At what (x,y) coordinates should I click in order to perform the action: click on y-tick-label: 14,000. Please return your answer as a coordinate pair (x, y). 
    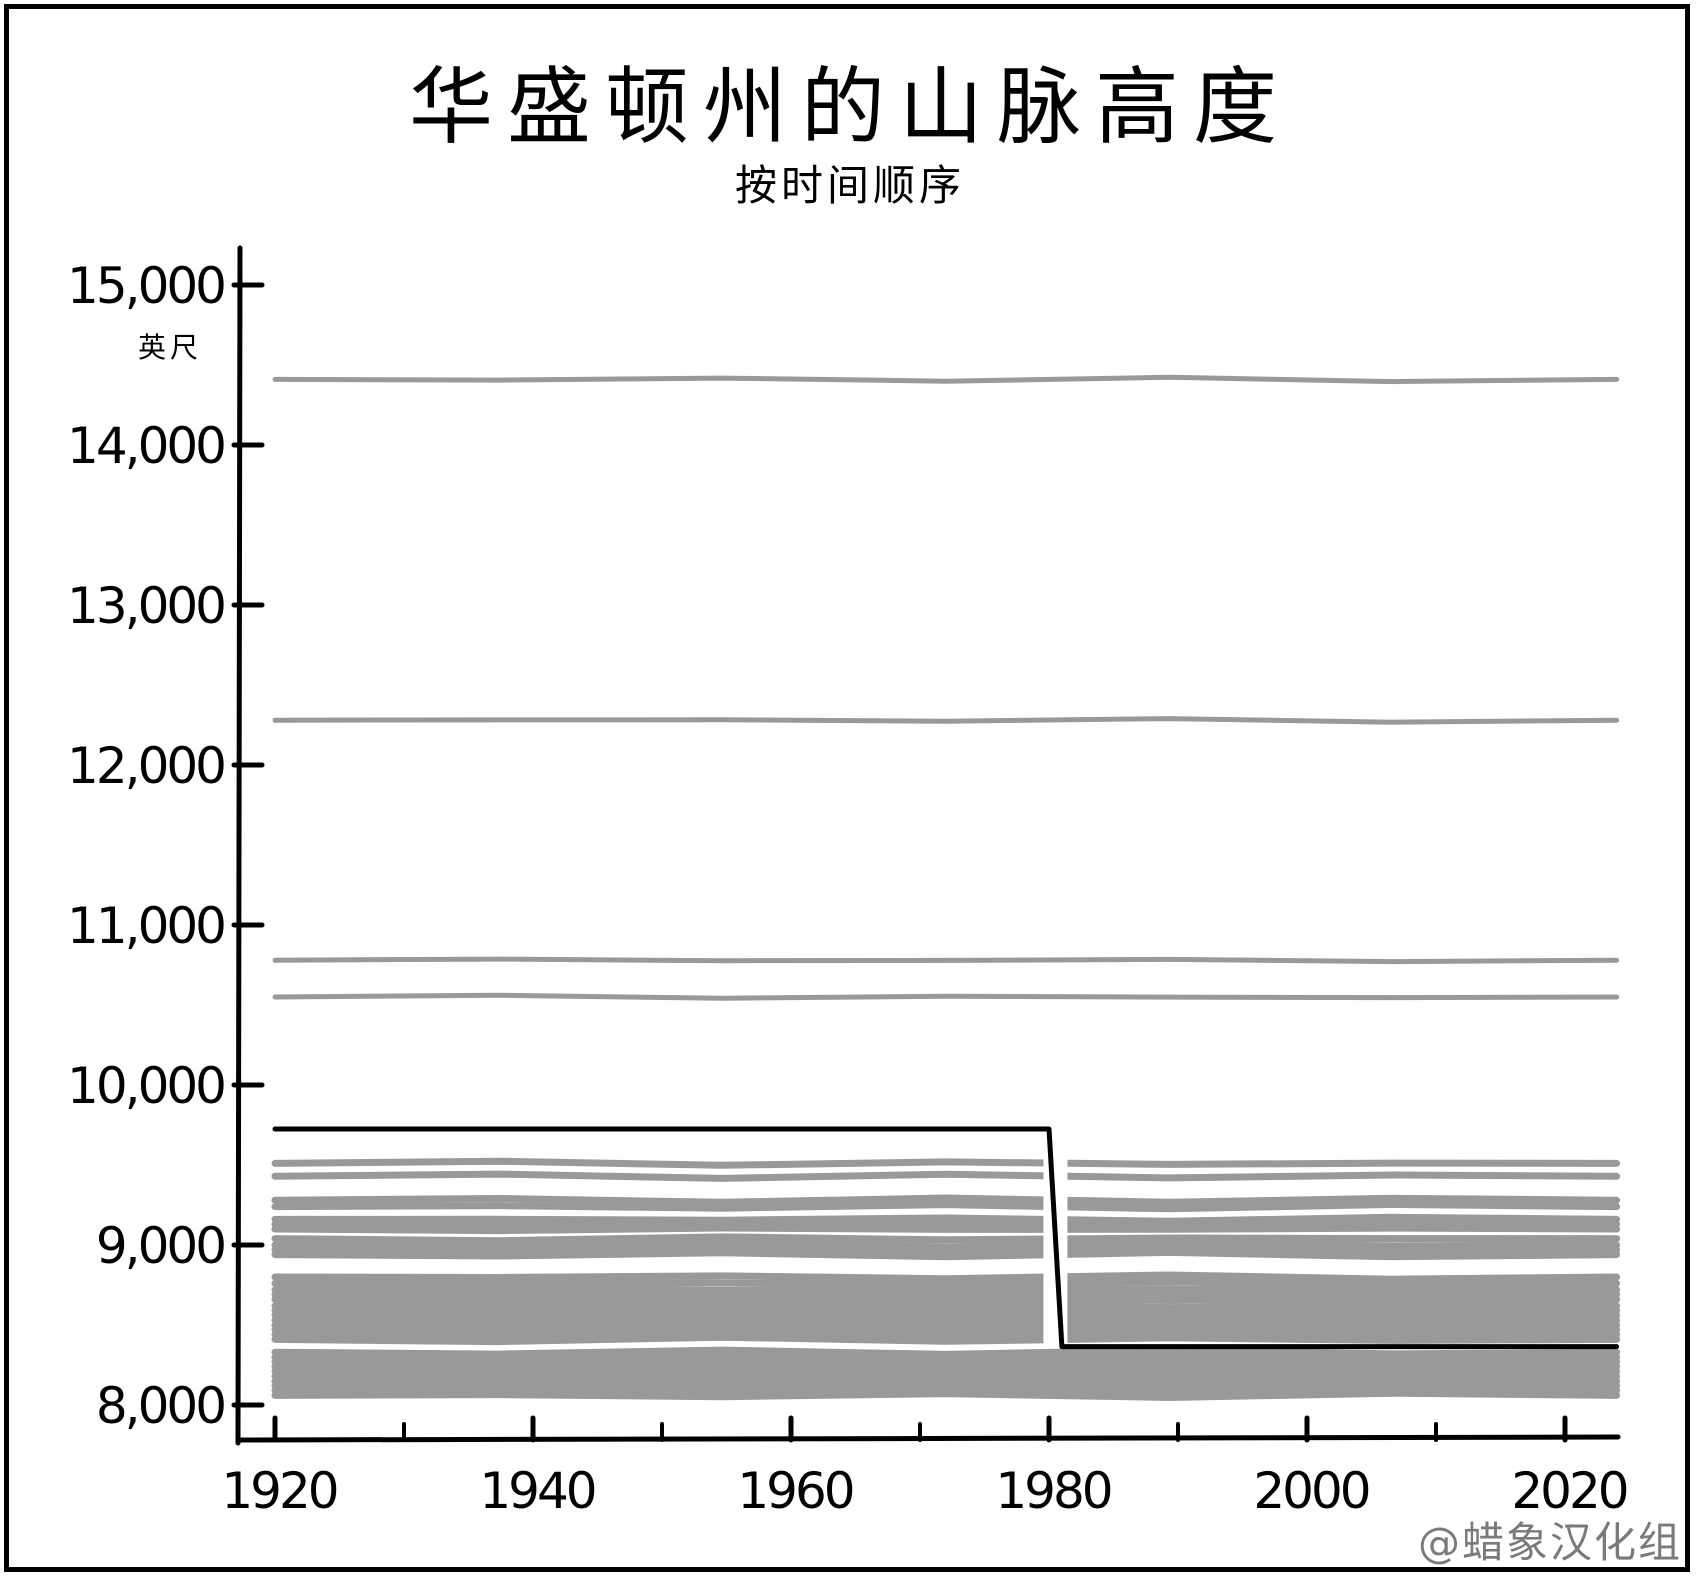
    Looking at the image, I should click on (145, 446).